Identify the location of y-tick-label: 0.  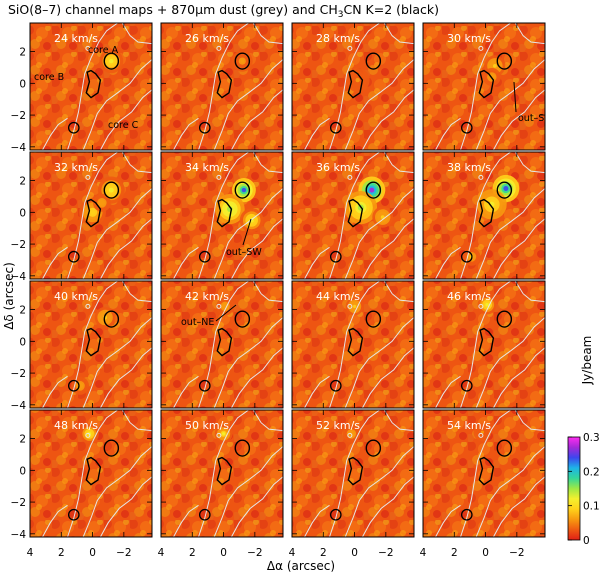
(22, 342).